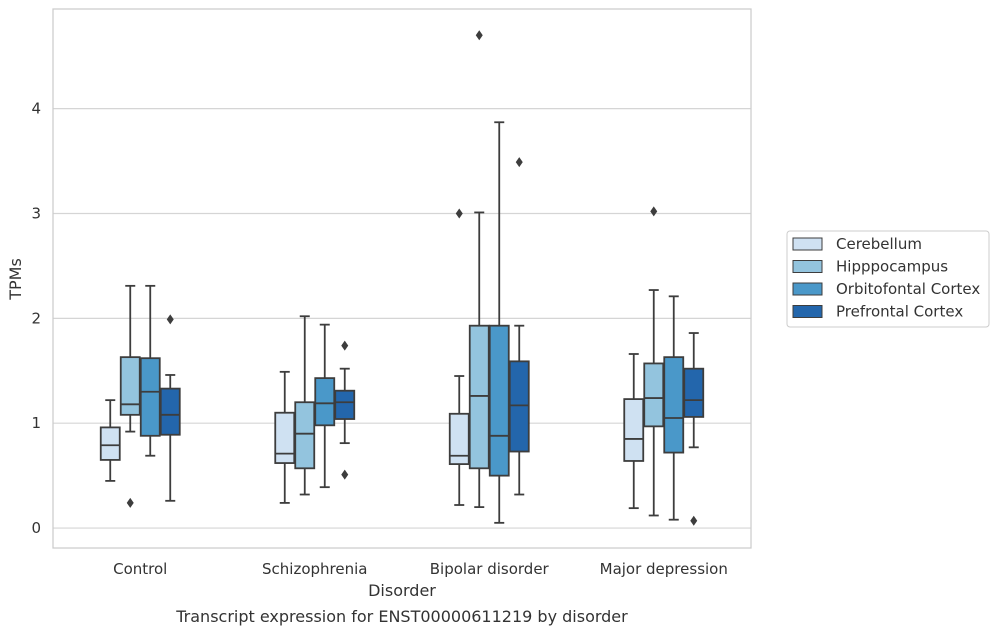 This screenshot has height=634, width=999. I want to click on y-tick-label: 4, so click(36, 109).